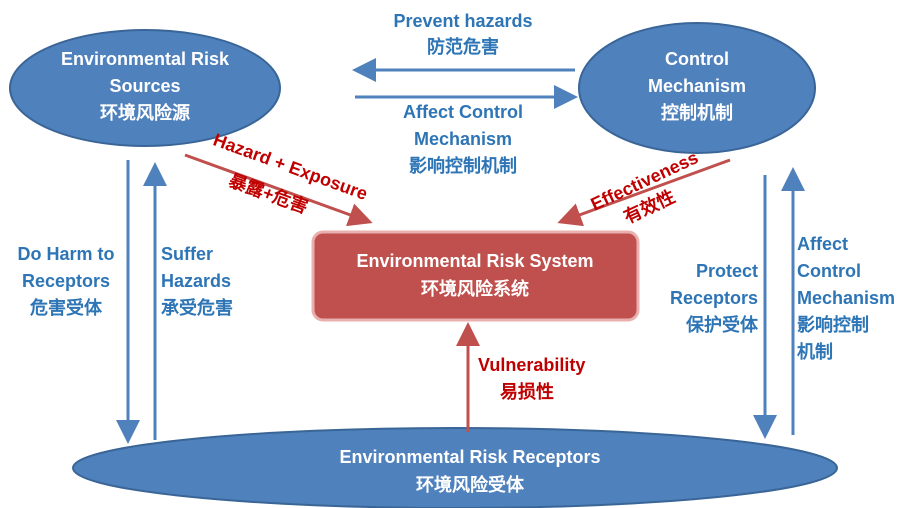  What do you see at coordinates (66, 307) in the screenshot?
I see `label: 危害受体` at bounding box center [66, 307].